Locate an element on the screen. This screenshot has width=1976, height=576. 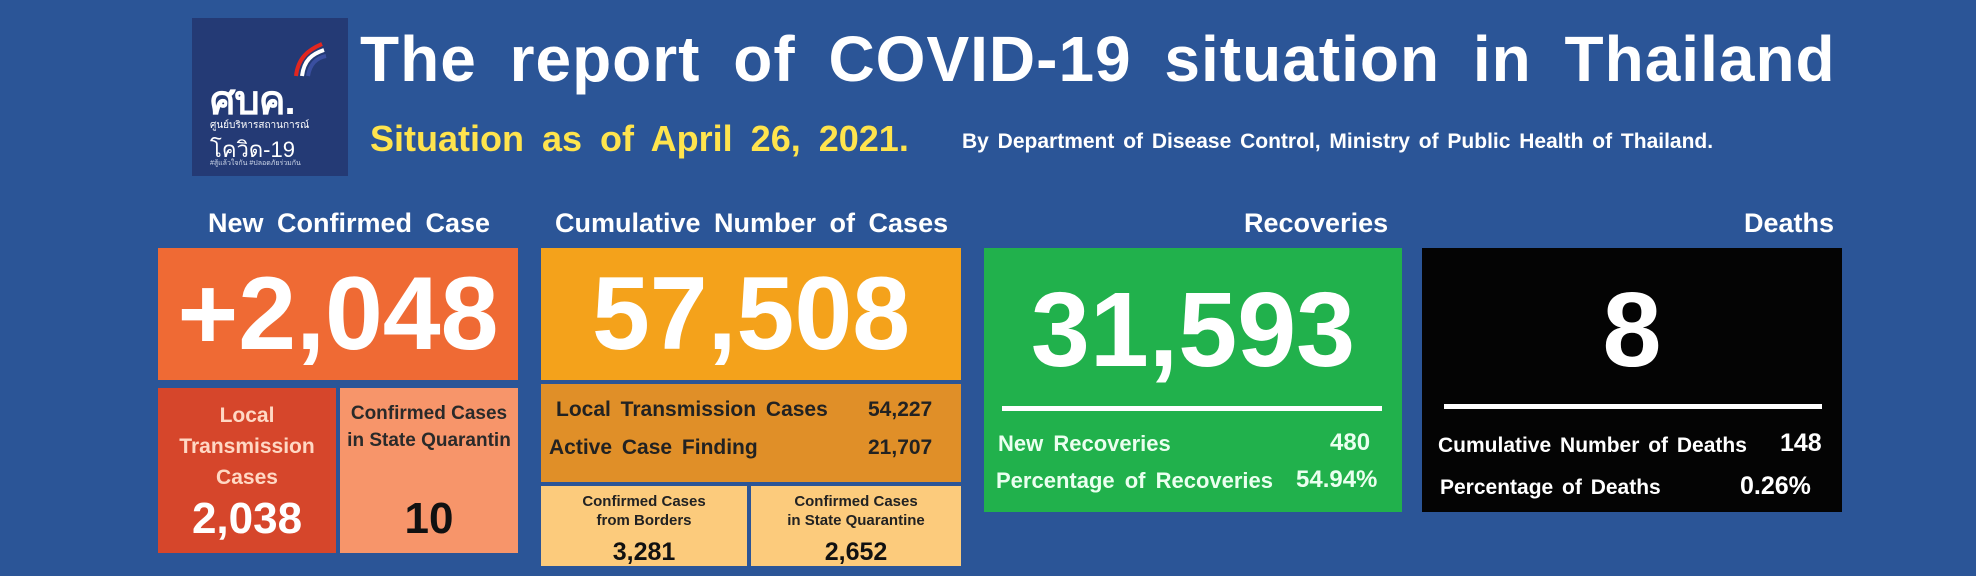
situation-date: Situation as of April 26, 2021. is located at coordinates (639, 138).